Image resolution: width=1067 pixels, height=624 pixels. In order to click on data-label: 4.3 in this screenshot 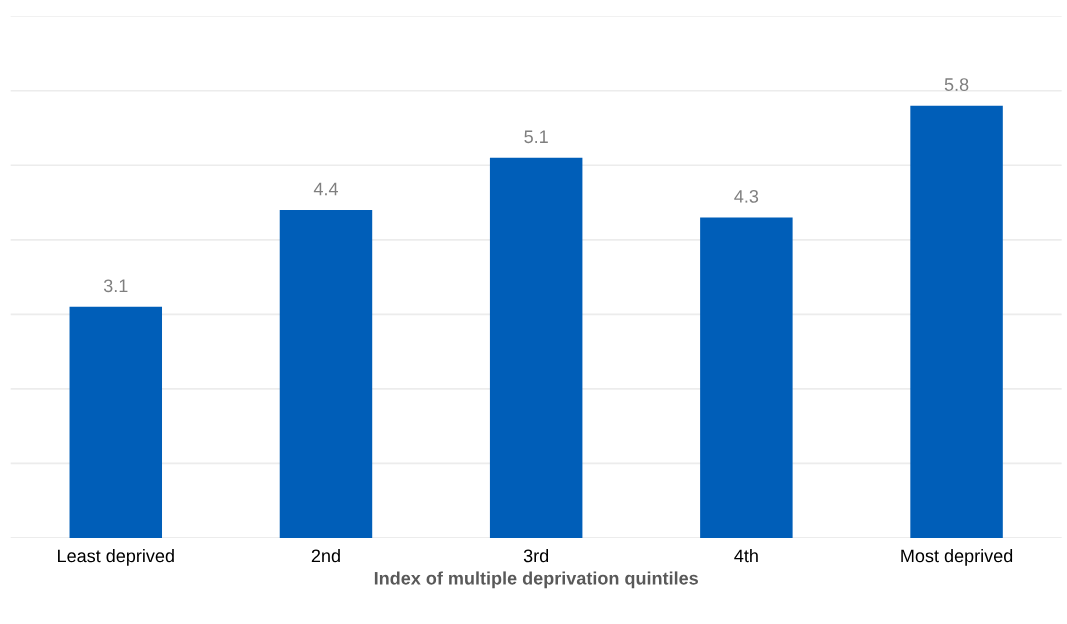, I will do `click(746, 196)`.